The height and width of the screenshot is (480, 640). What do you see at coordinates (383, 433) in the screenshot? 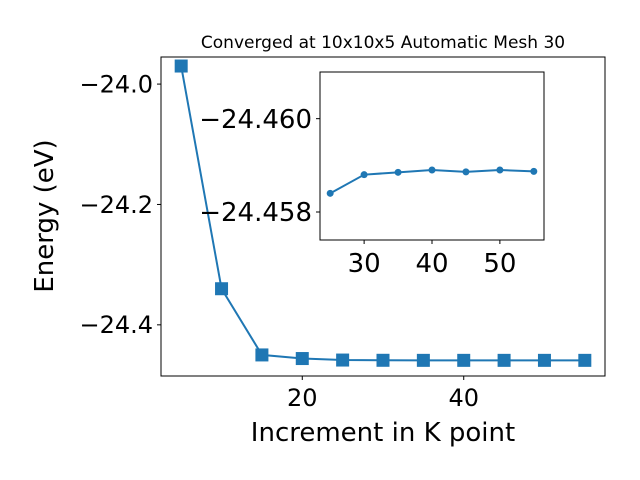
I see `x-axis-label: Increment in K point` at bounding box center [383, 433].